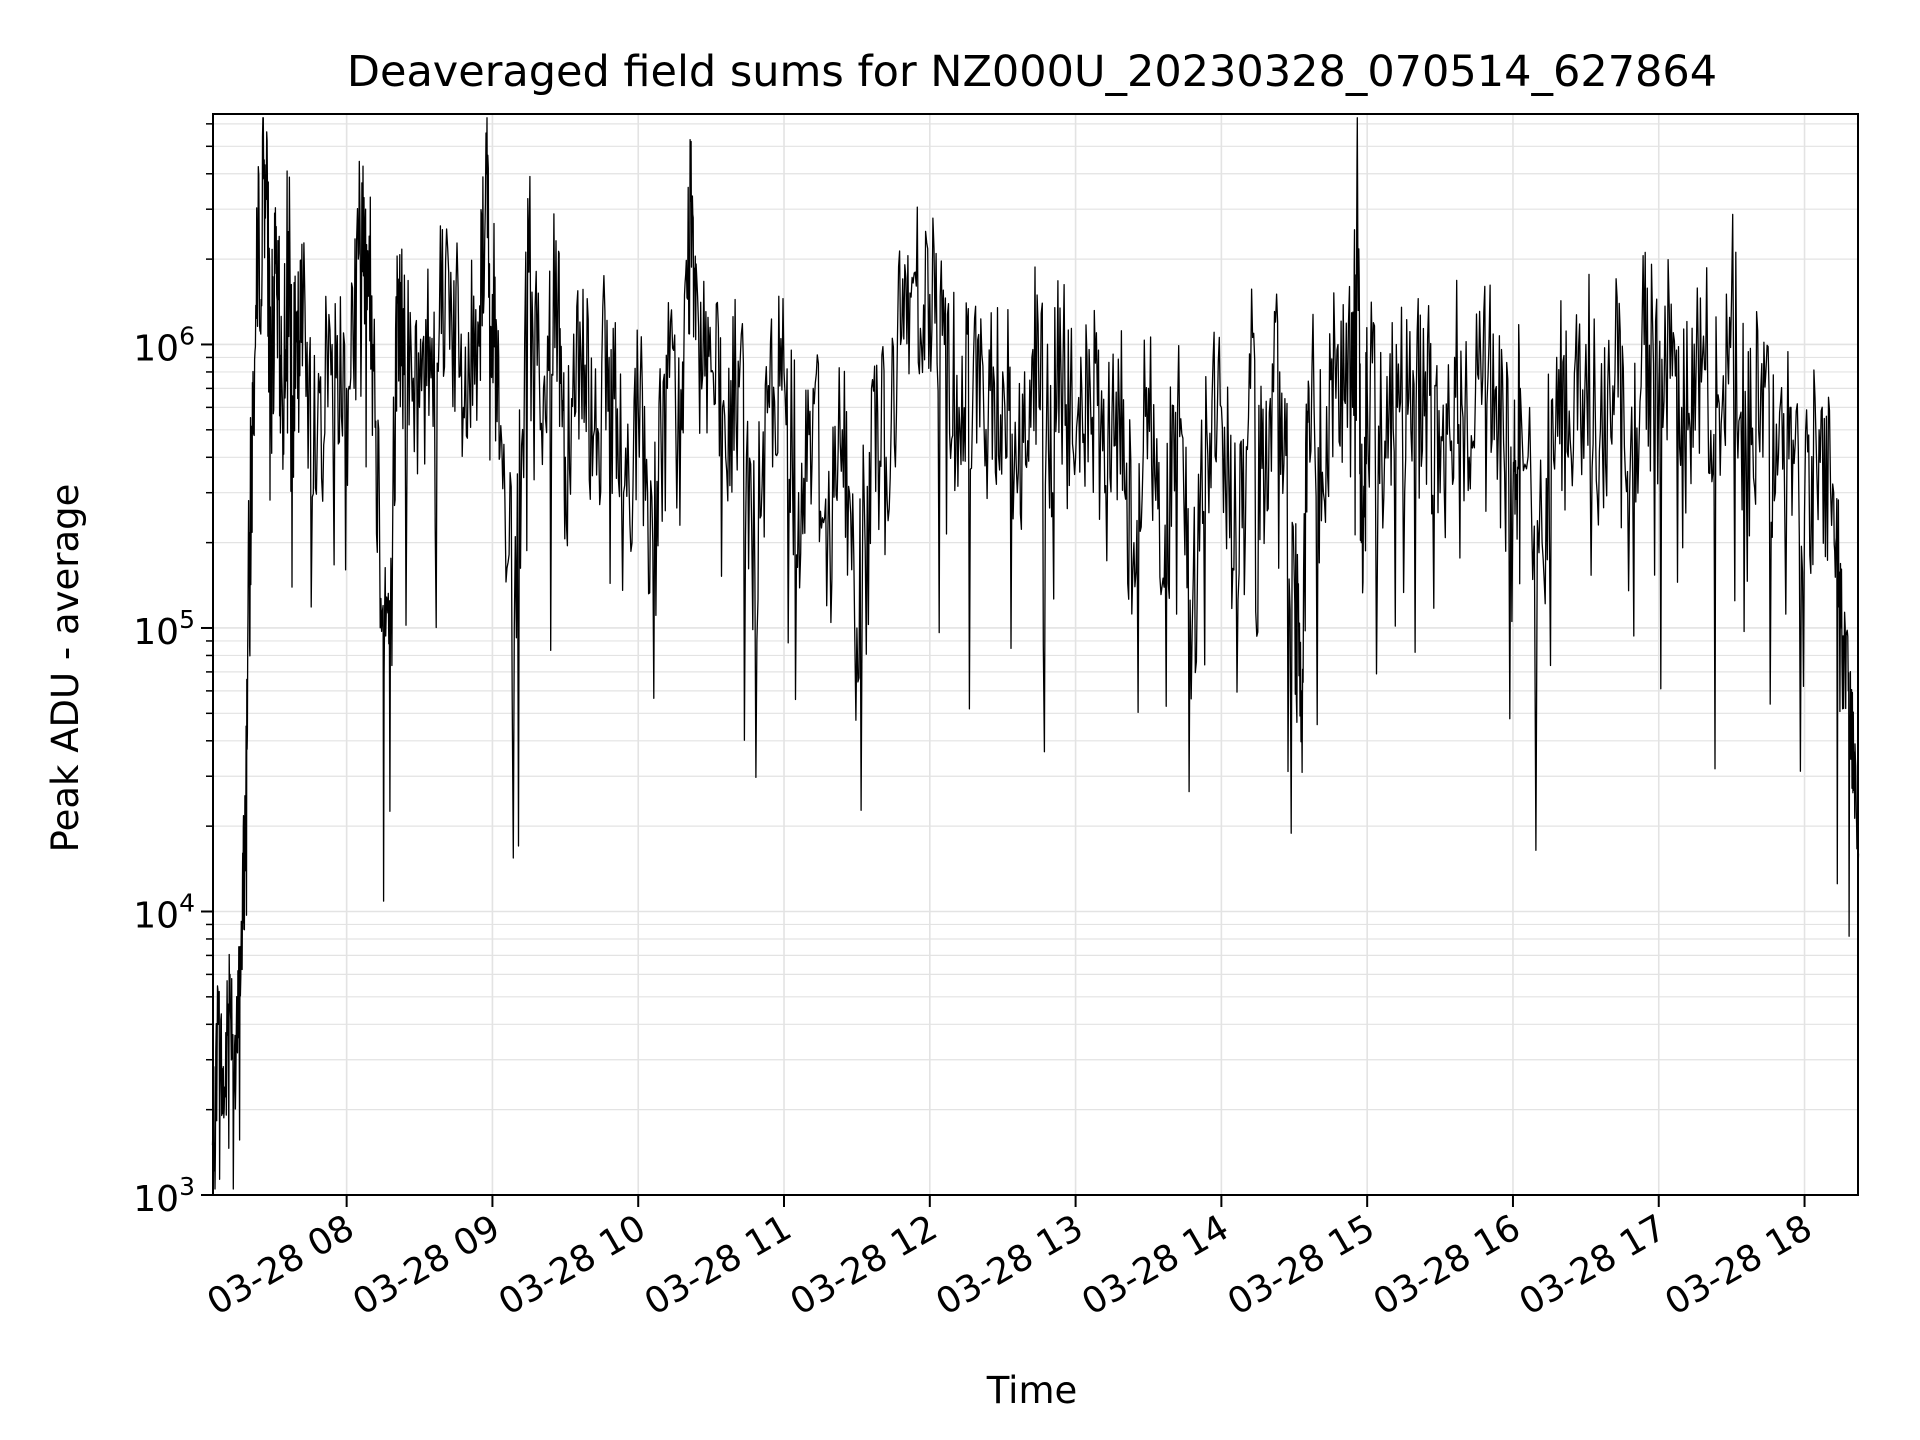 The image size is (1920, 1440). What do you see at coordinates (164, 912) in the screenshot?
I see `y-tick-label: 10⁴` at bounding box center [164, 912].